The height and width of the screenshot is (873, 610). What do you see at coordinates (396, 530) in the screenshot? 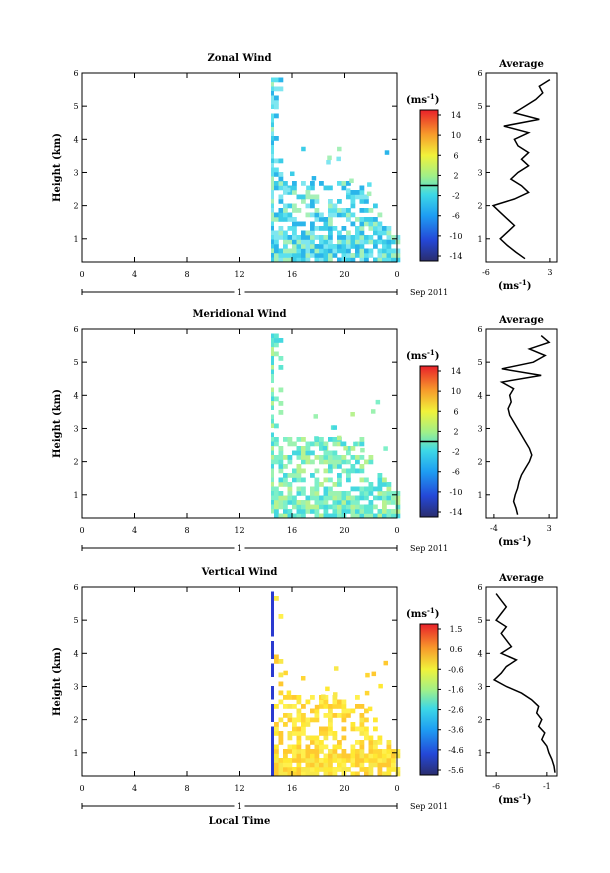
I see `x-tick-label: 0` at bounding box center [396, 530].